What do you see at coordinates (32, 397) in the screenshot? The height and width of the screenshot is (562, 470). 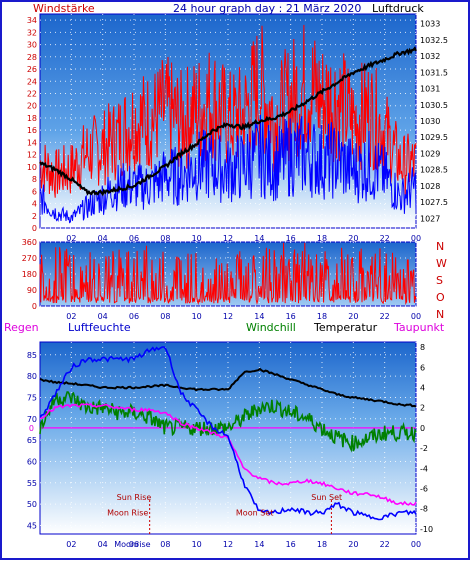 I see `y-tick-label: 75` at bounding box center [32, 397].